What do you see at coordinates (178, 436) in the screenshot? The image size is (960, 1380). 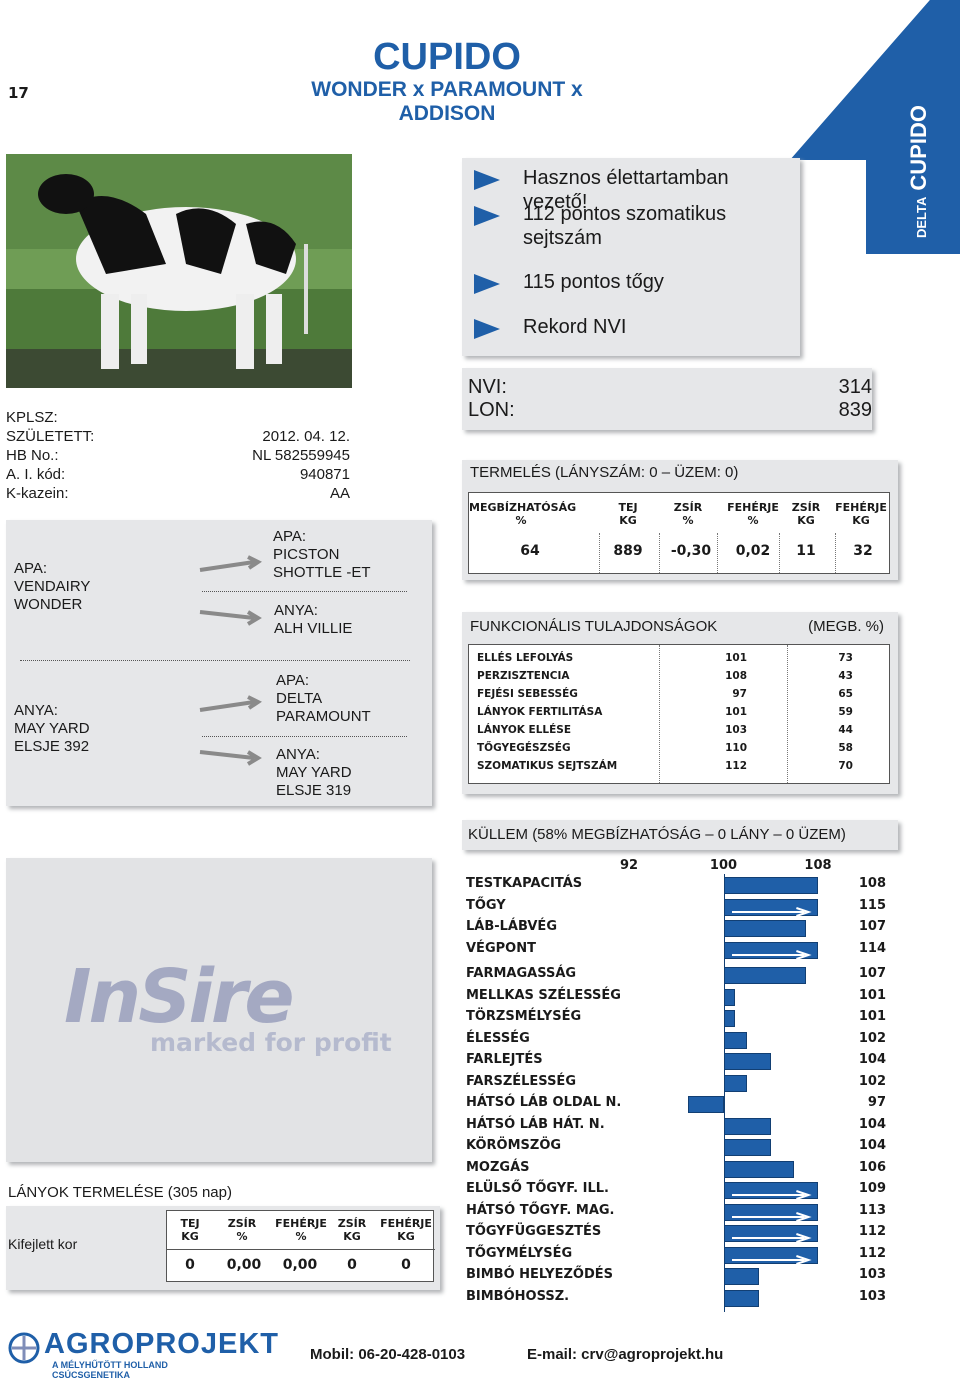 I see `info-row: SZÜLETETT: 2012. 04. 12.` at bounding box center [178, 436].